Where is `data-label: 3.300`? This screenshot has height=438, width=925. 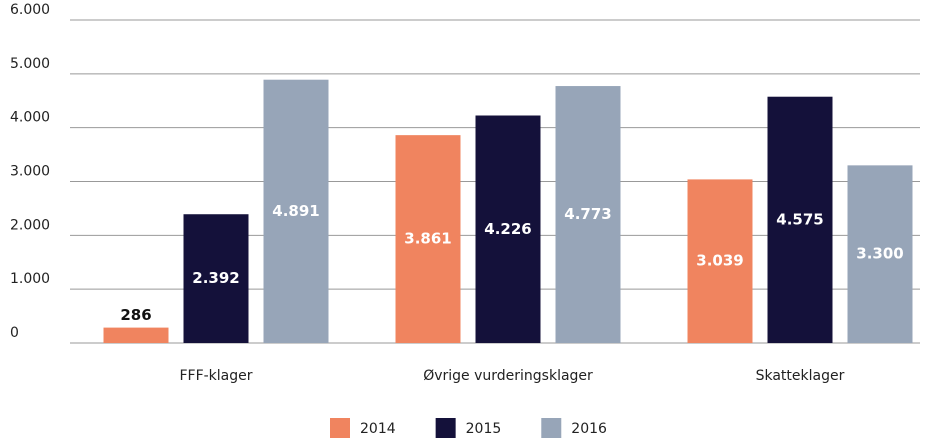 data-label: 3.300 is located at coordinates (879, 254).